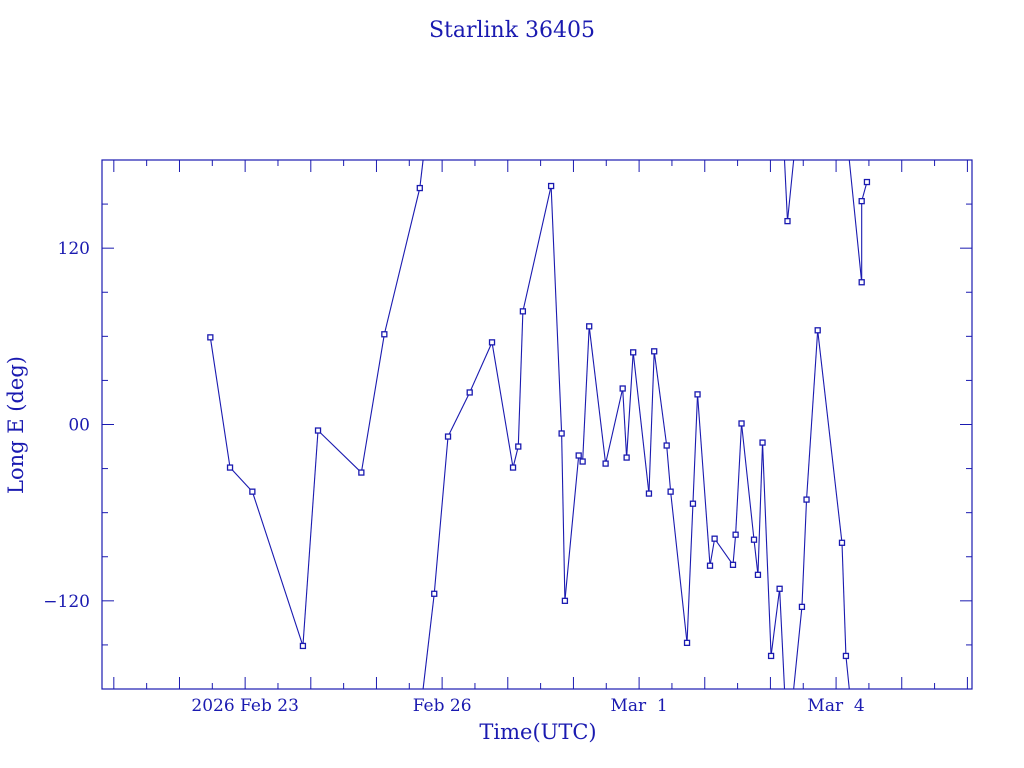 This screenshot has height=768, width=1024. I want to click on x-tick-label: Mar 1, so click(638, 706).